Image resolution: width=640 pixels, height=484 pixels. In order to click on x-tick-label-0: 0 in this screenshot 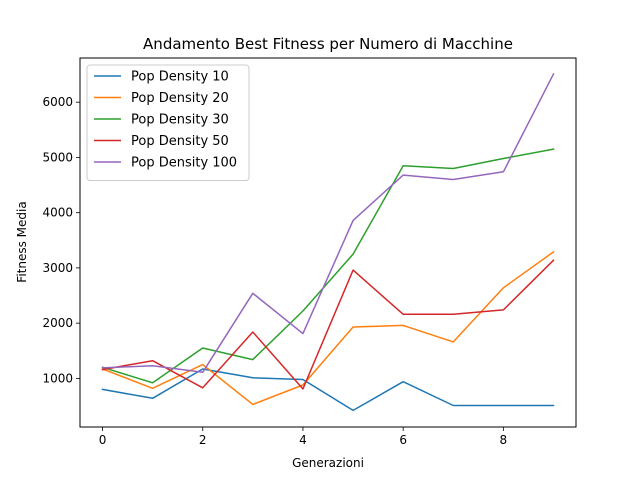, I will do `click(103, 440)`.